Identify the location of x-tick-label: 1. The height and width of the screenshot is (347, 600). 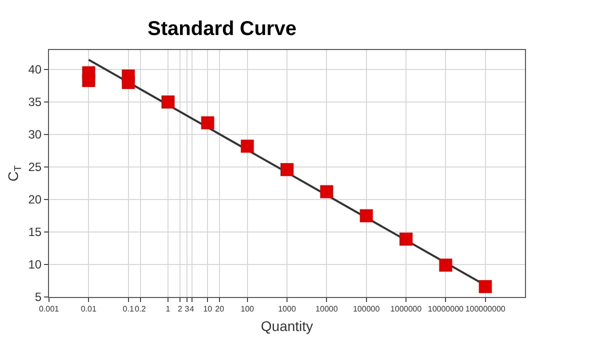
(168, 309).